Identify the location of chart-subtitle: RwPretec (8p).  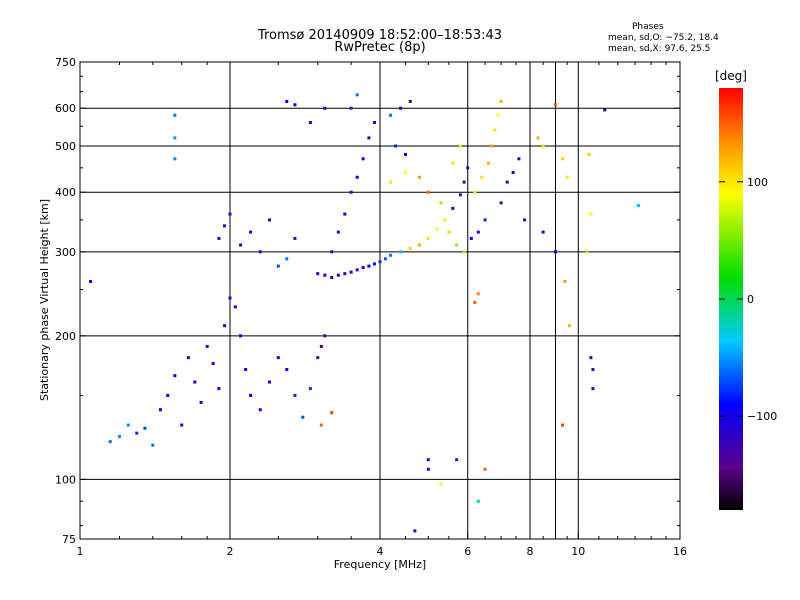
(380, 47).